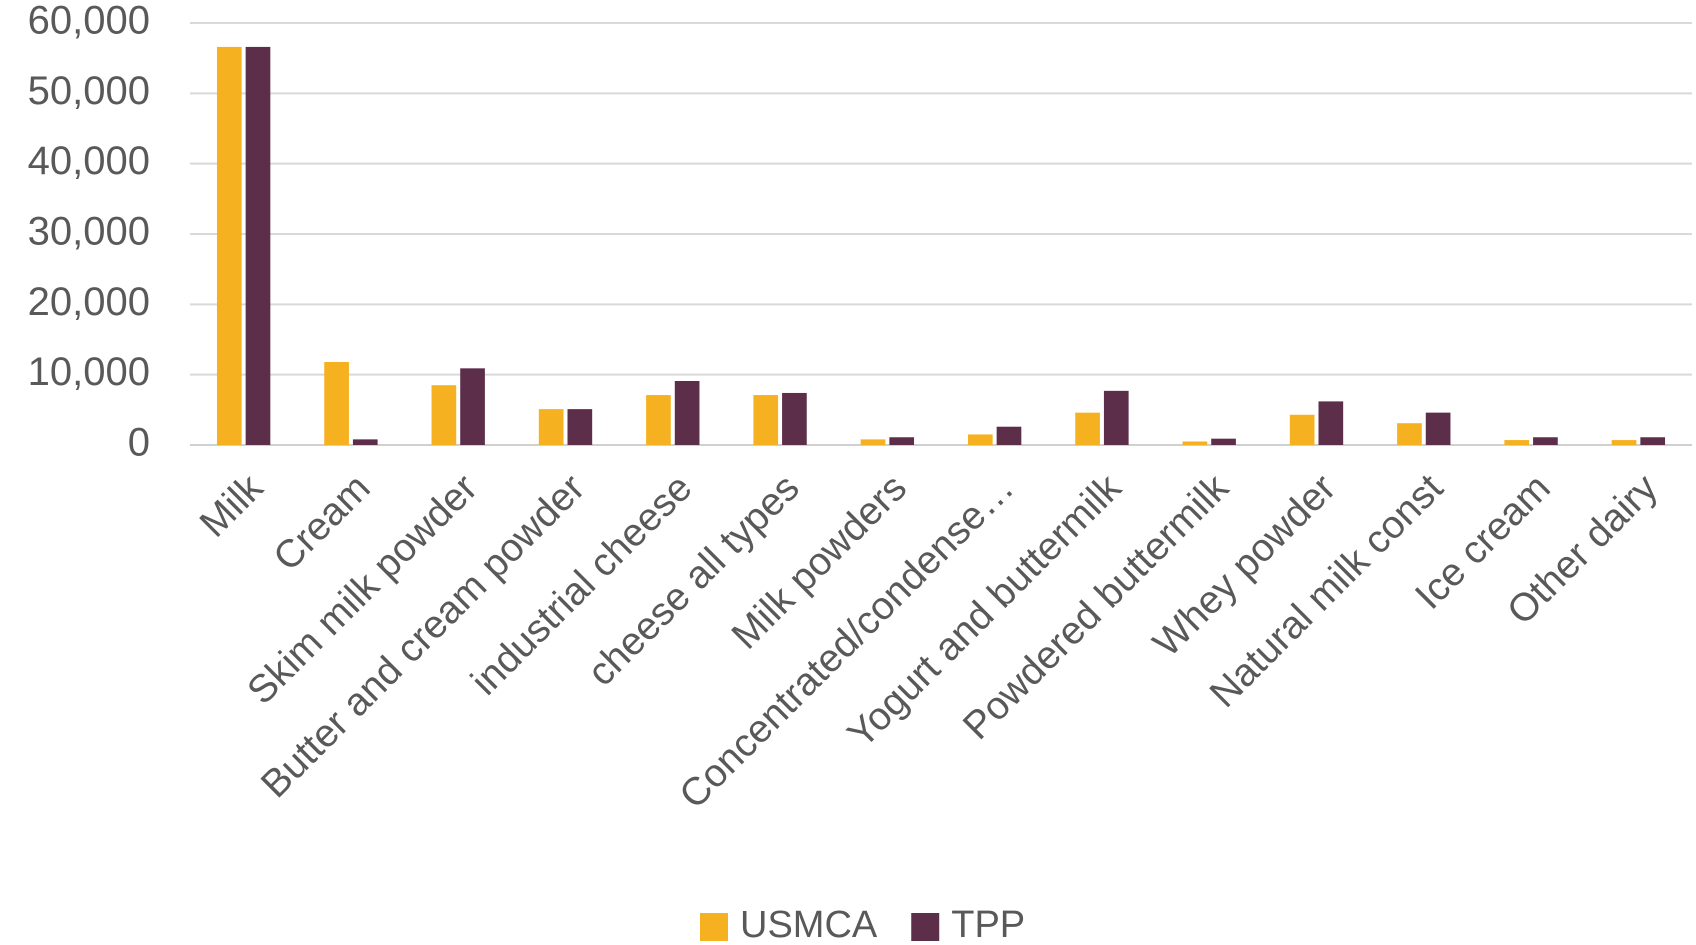 The image size is (1696, 945). What do you see at coordinates (139, 443) in the screenshot?
I see `y-tick-label: 0` at bounding box center [139, 443].